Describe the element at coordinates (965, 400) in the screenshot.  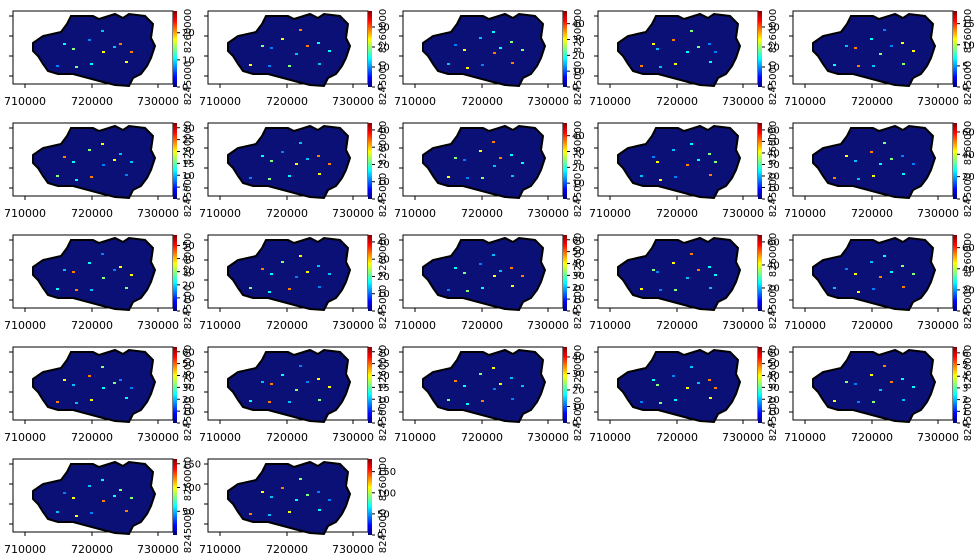
I see `colorbar-tick-label: 2` at that location.